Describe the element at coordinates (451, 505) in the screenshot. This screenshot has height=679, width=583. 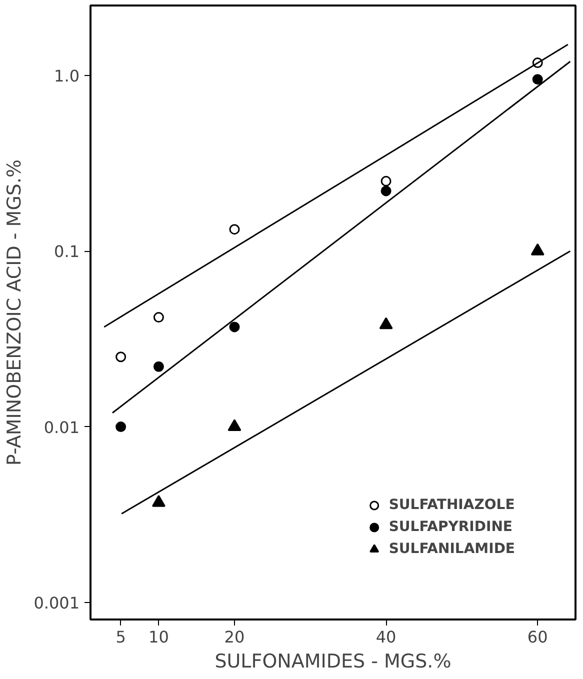
I see `legend-label: SULFATHIAZOLE` at that location.